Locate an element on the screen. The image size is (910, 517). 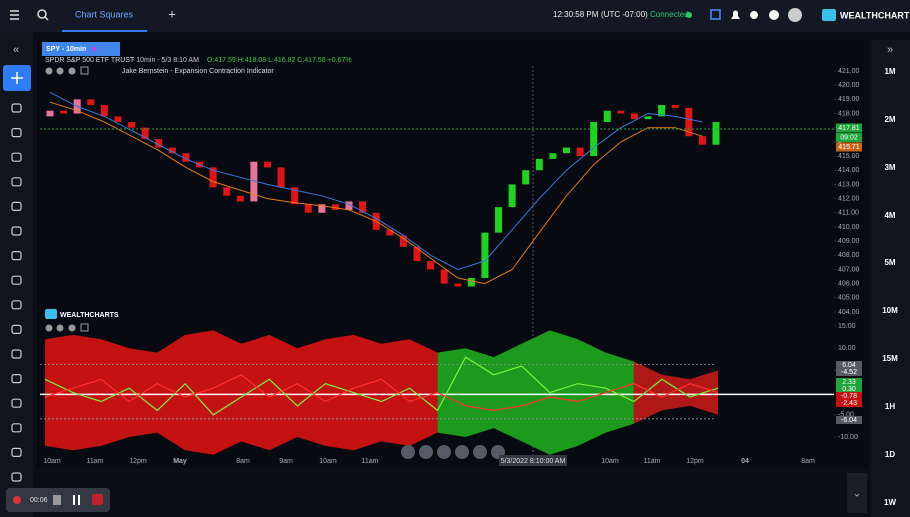
panel-controls is located at coordinates (67, 327).